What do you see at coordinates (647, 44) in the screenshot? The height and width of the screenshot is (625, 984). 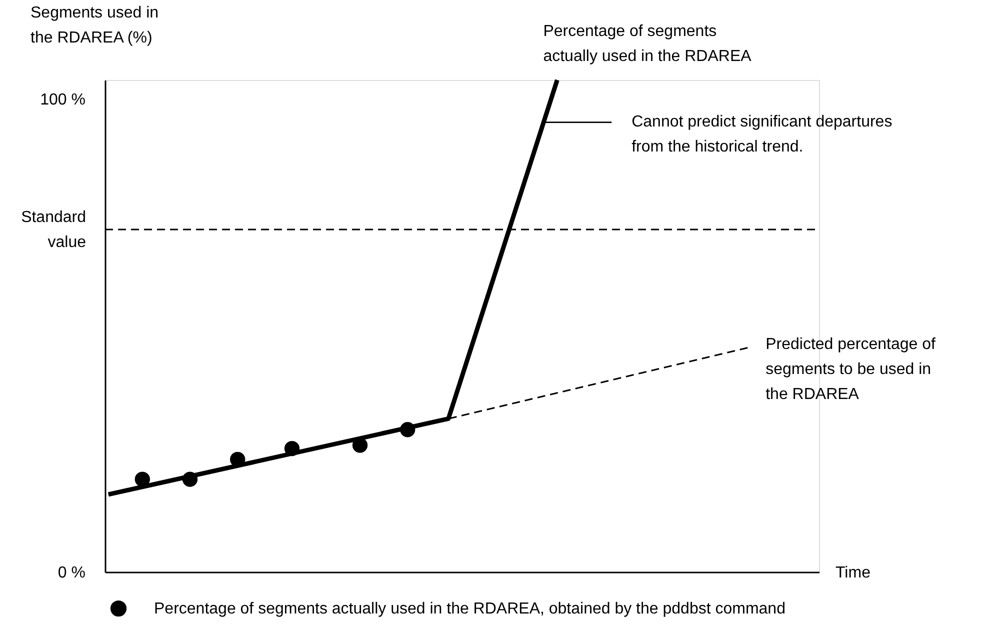 I see `series-label: Percentage of segments actually used in the RDAREA` at bounding box center [647, 44].